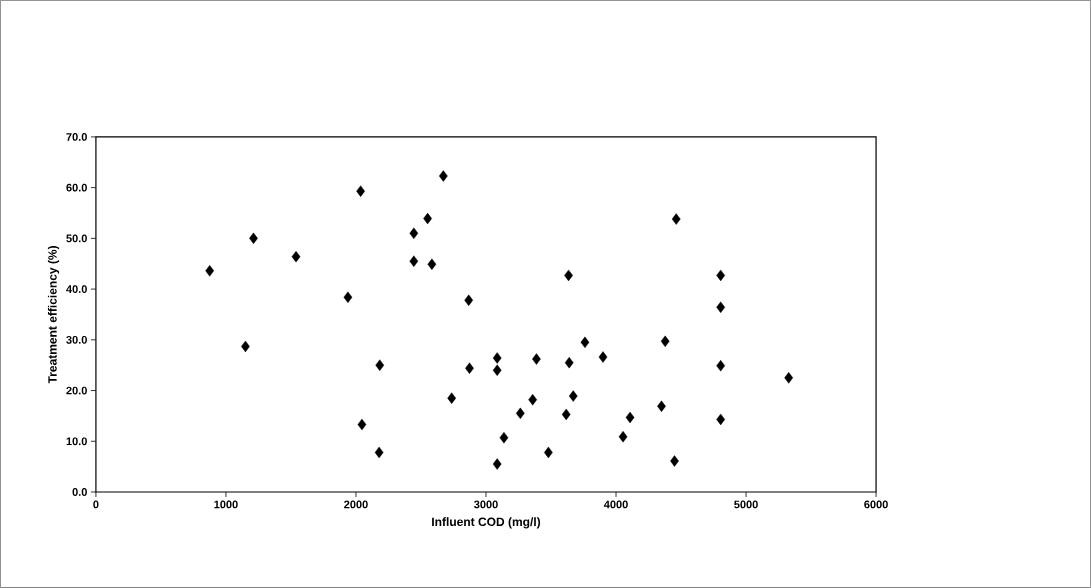 The height and width of the screenshot is (588, 1091). I want to click on y-axis-title: Treatment efficiency (%), so click(53, 315).